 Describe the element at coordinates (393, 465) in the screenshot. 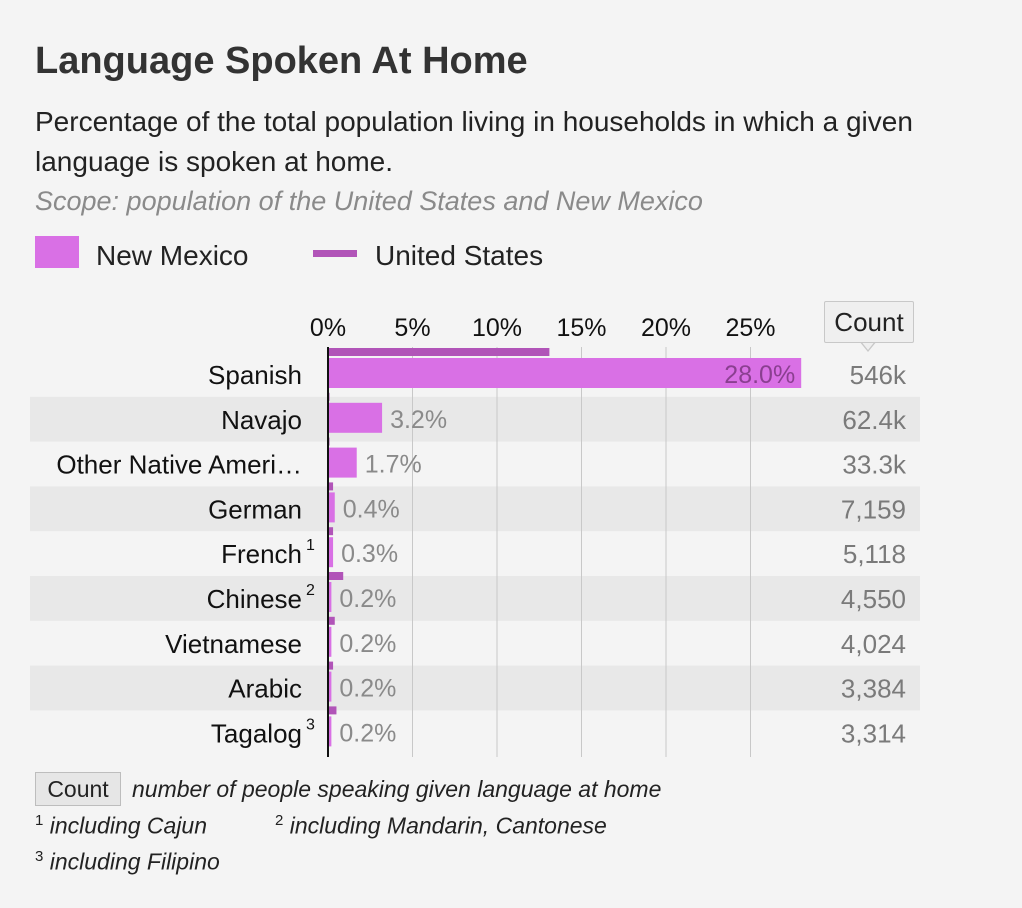

I see `bar-value-label: 1.7%` at that location.